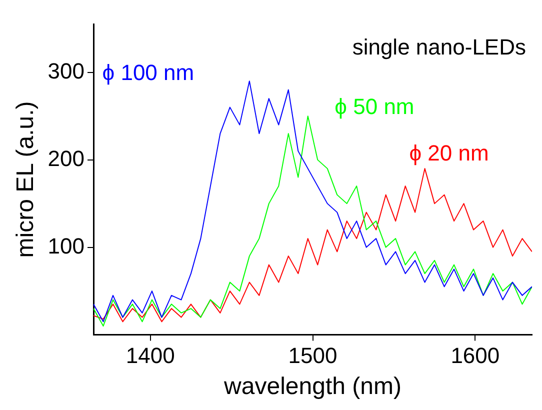  What do you see at coordinates (312, 386) in the screenshot?
I see `x-axis-title: wavelength (nm)` at bounding box center [312, 386].